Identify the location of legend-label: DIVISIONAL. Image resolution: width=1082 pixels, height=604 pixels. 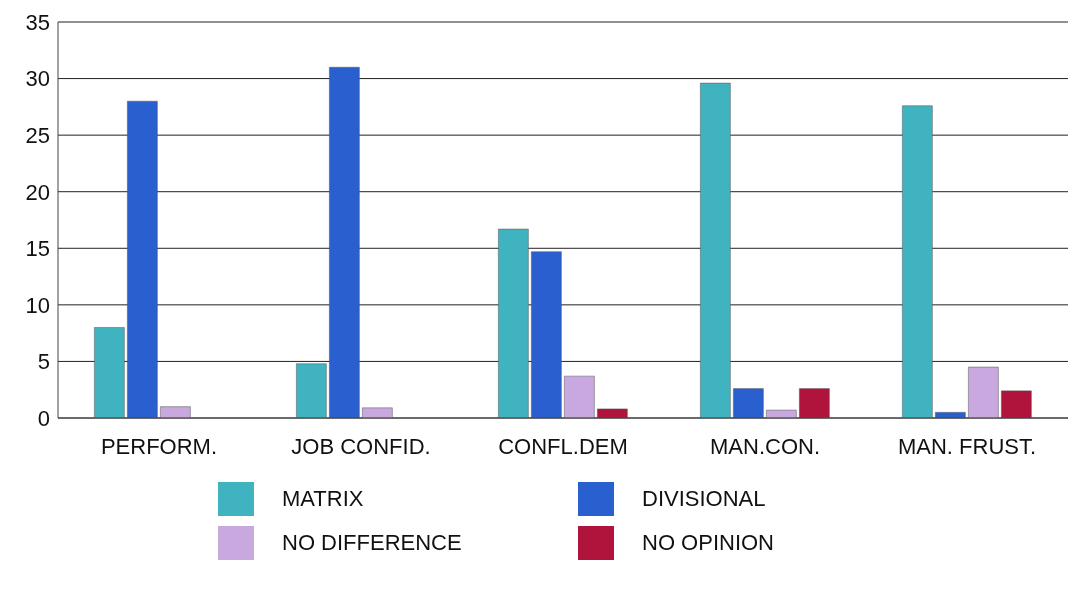
(704, 499).